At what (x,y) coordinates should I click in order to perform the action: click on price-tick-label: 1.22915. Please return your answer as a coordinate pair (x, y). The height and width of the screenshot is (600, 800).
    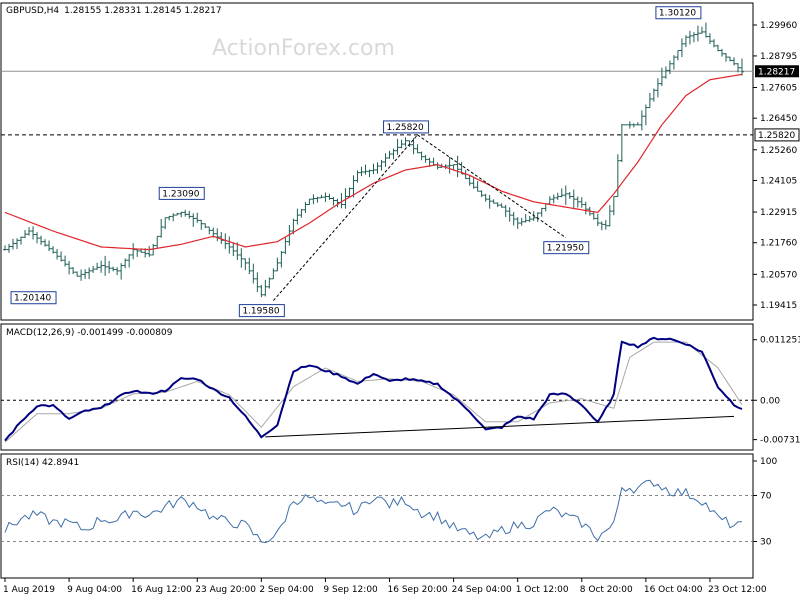
    Looking at the image, I should click on (778, 213).